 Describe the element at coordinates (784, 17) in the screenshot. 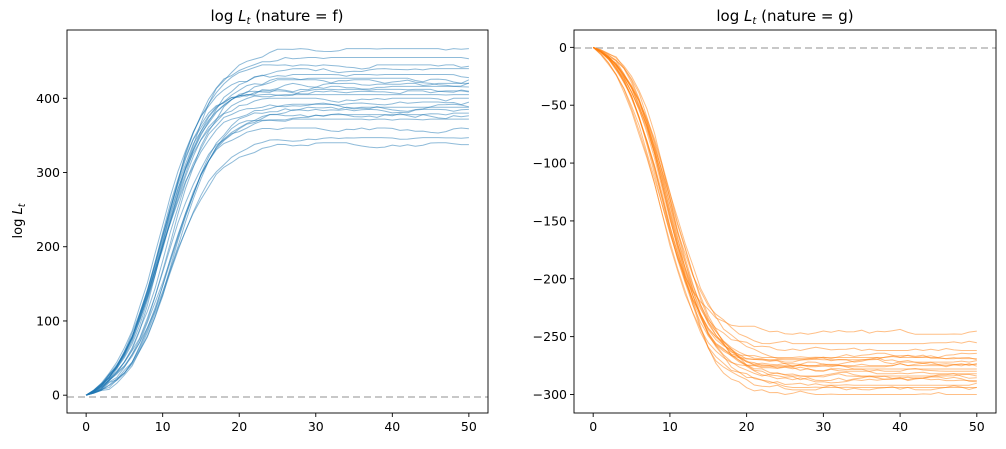

I see `chart-title: log Lt (nature = g)` at that location.